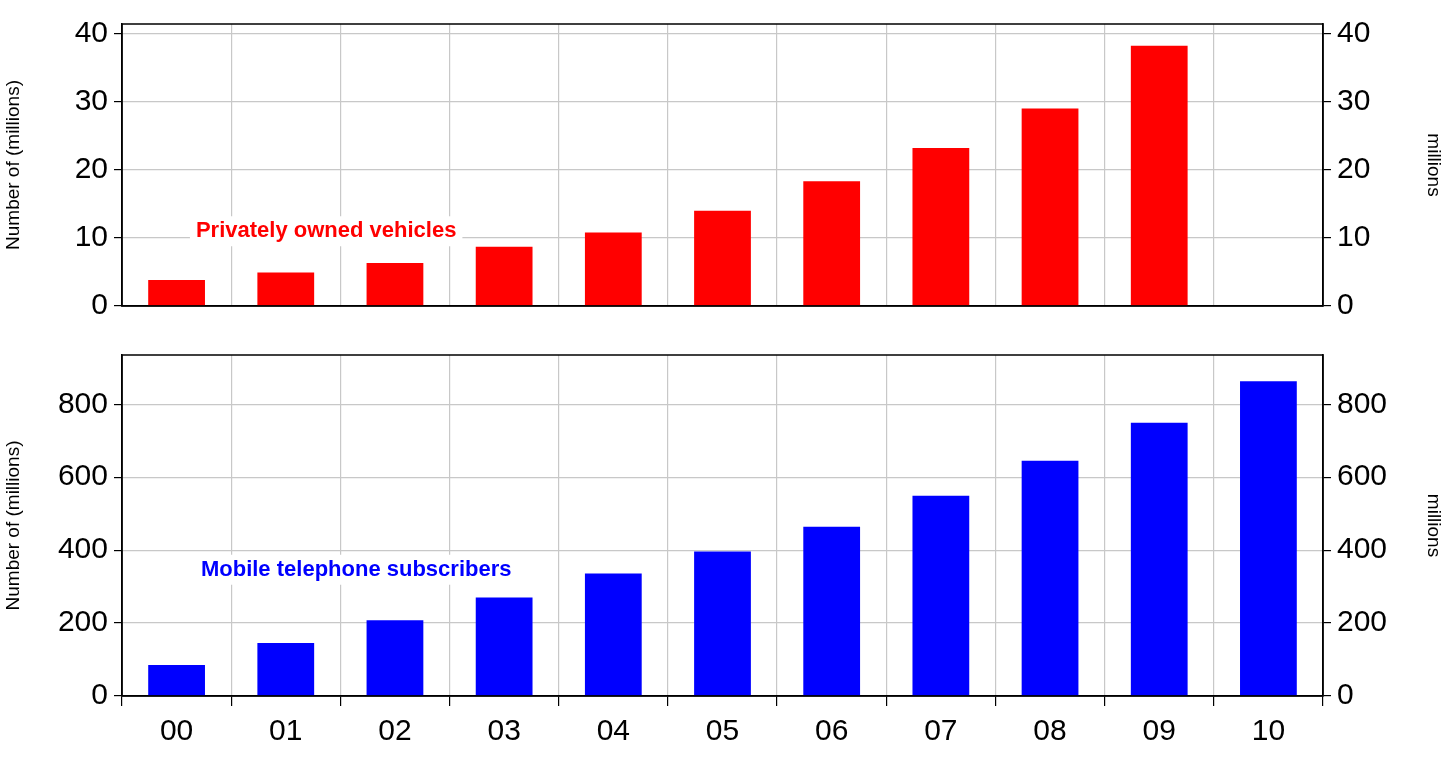  I want to click on x-tick-label: 01, so click(286, 730).